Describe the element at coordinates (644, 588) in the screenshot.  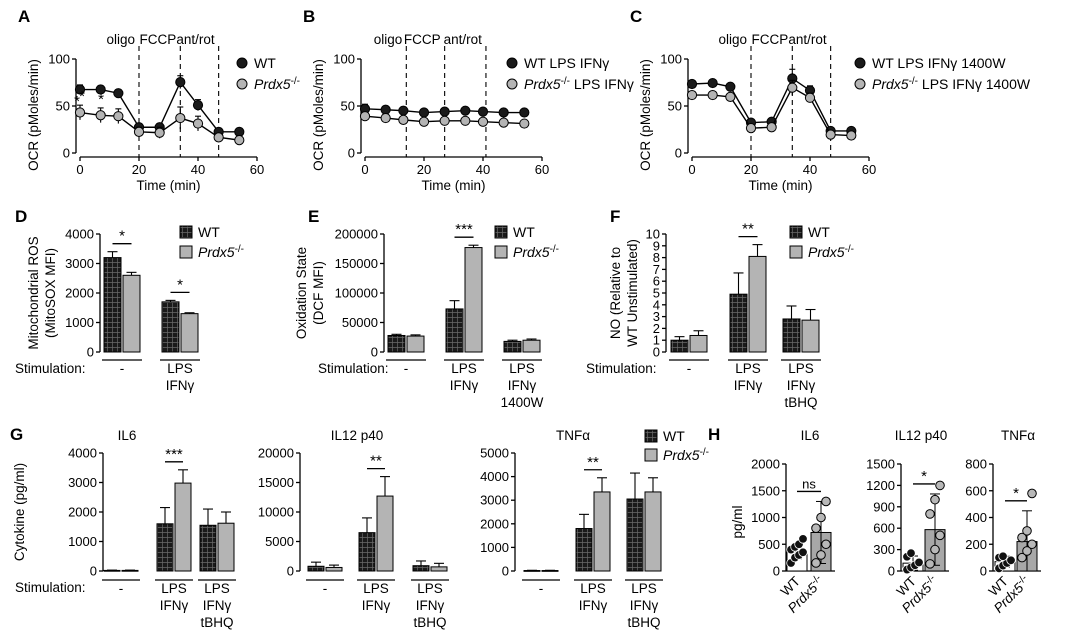
I see `group-label: LPS` at that location.